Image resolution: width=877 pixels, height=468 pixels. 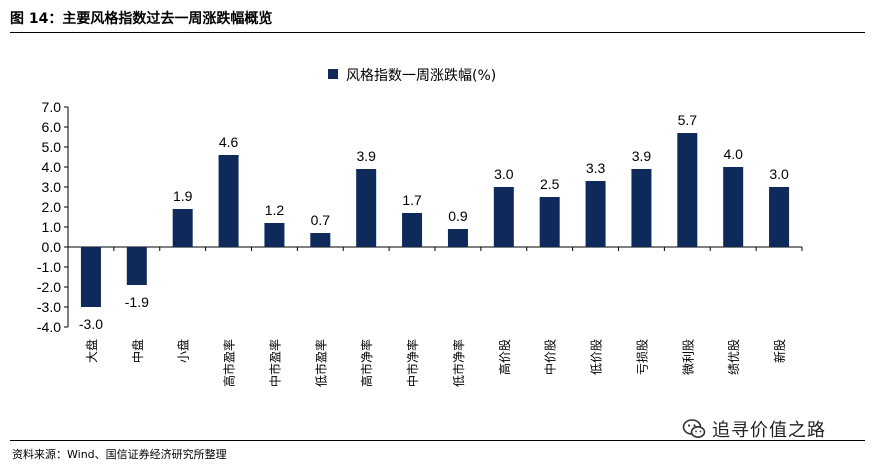 I want to click on y-tick-label: -1.0, so click(x=49, y=267).